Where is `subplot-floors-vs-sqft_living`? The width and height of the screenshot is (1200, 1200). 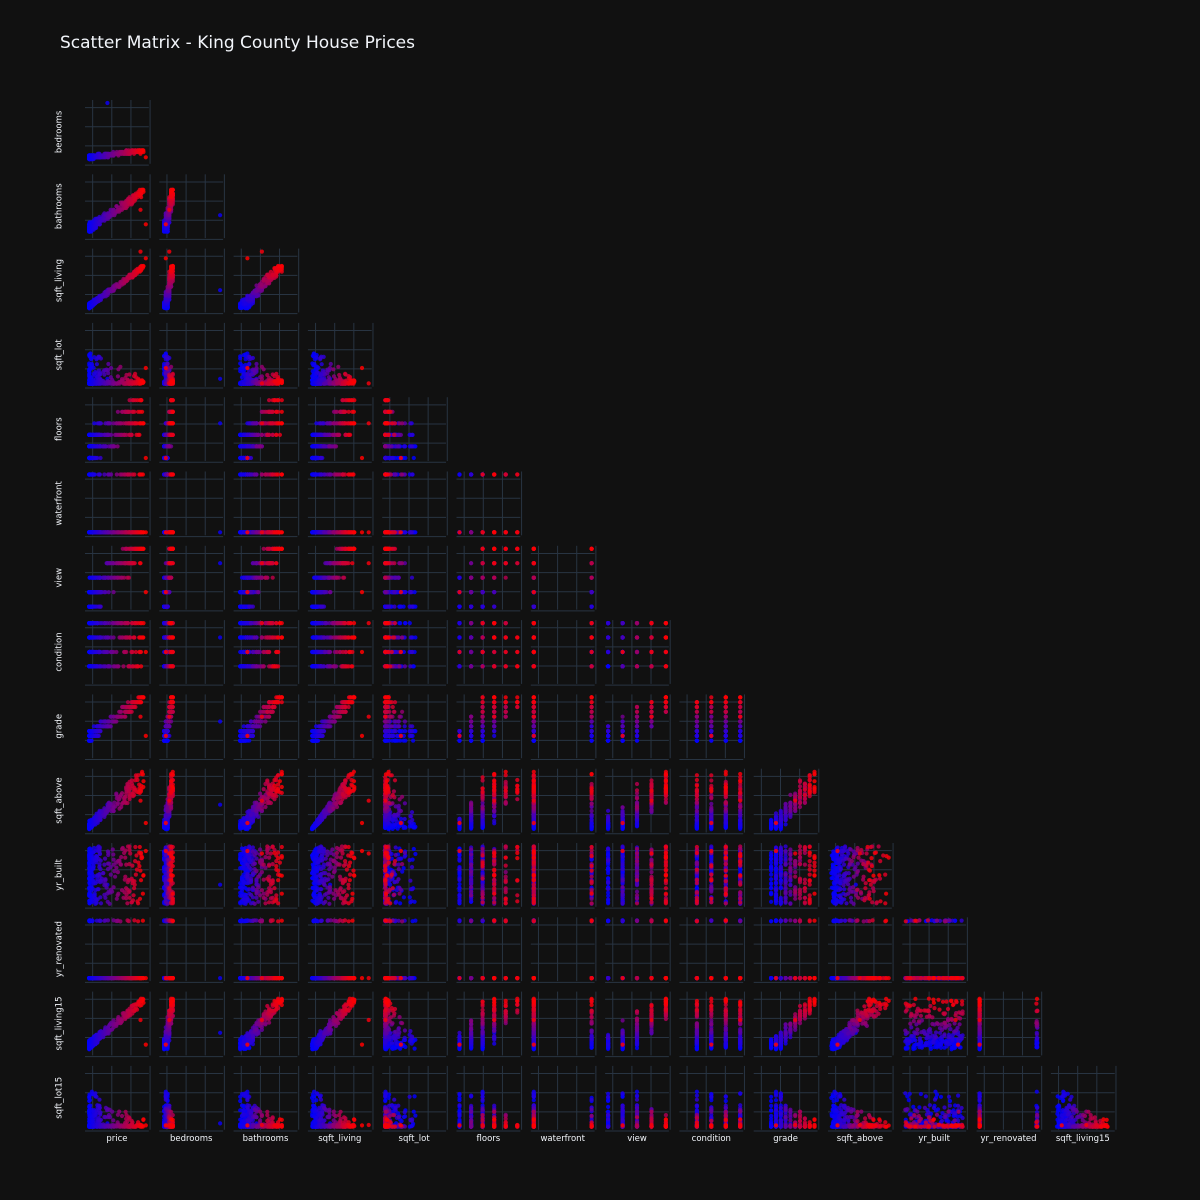
subplot-floors-vs-sqft_living is located at coordinates (340, 430).